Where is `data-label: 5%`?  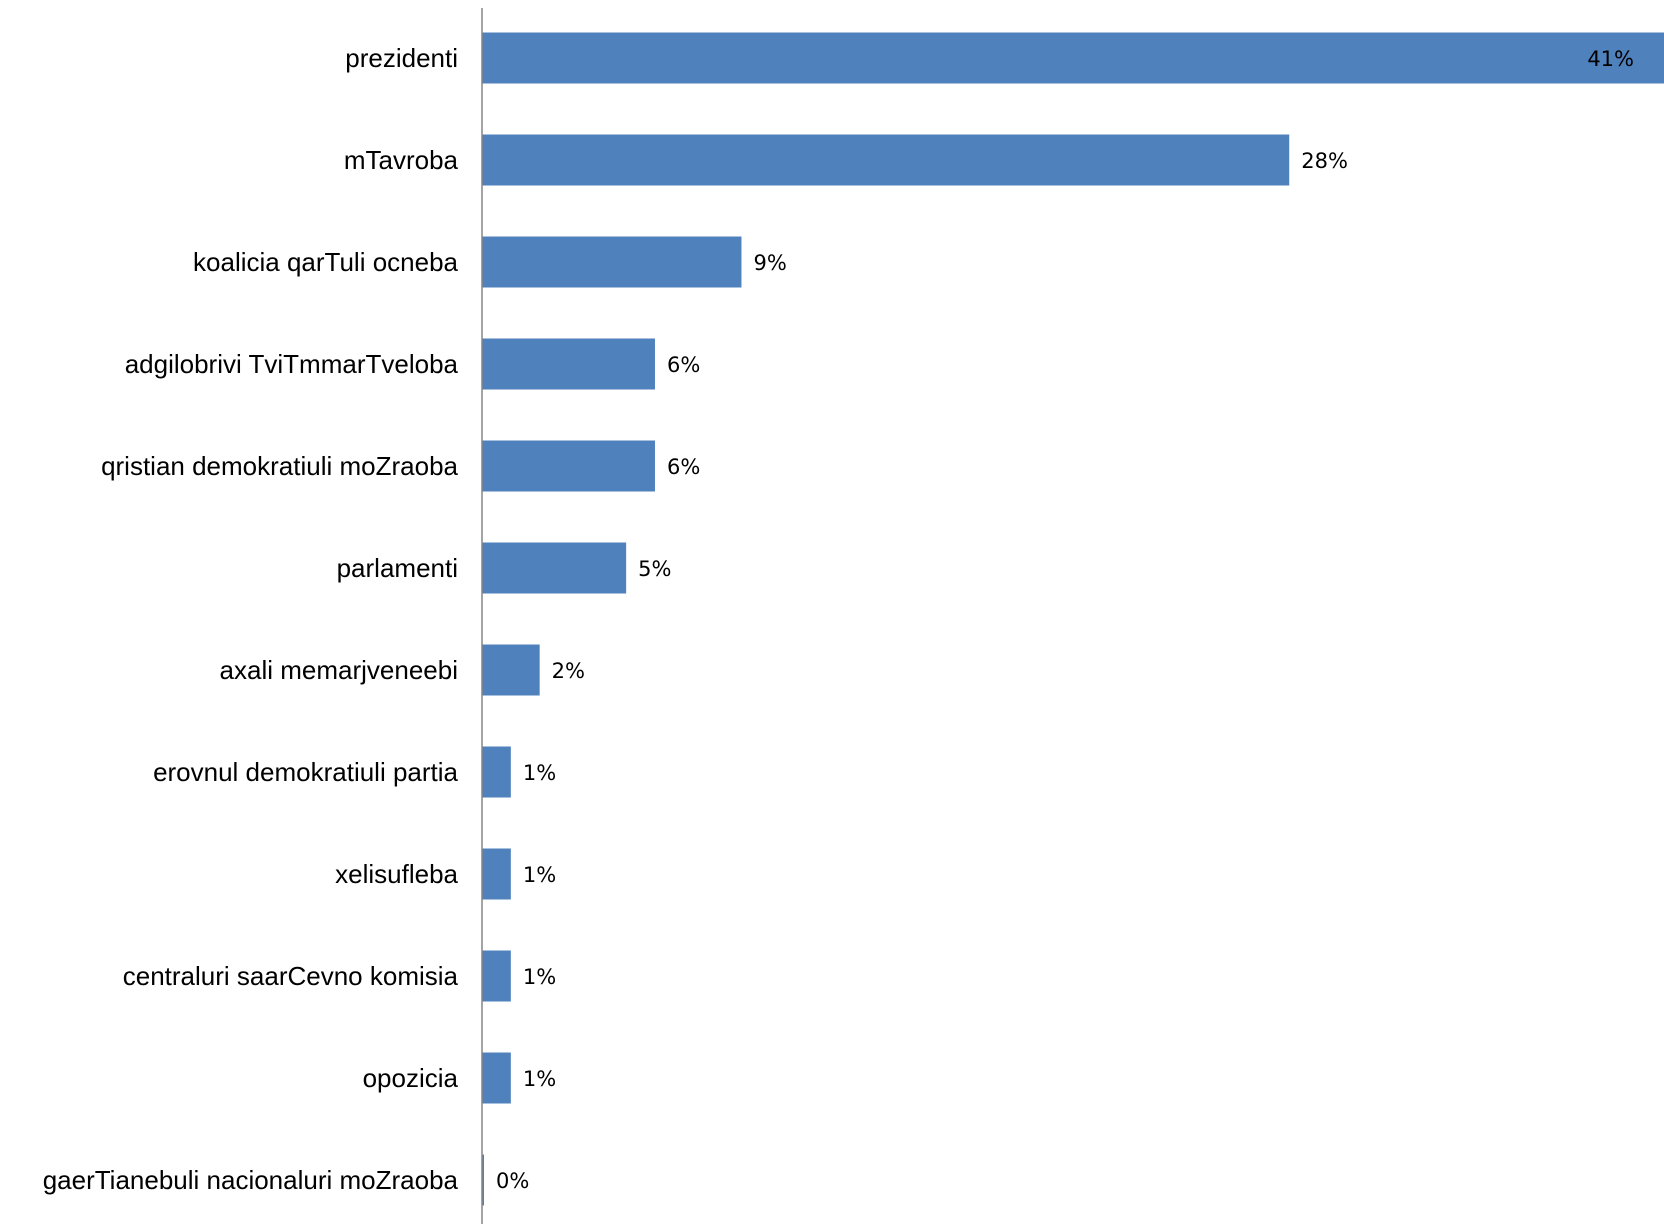
data-label: 5% is located at coordinates (654, 569).